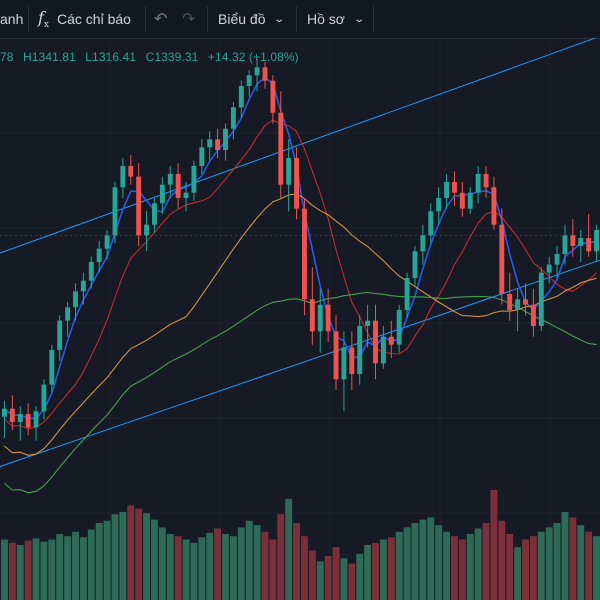  I want to click on indicators-label: Các chỉ báo, so click(94, 19).